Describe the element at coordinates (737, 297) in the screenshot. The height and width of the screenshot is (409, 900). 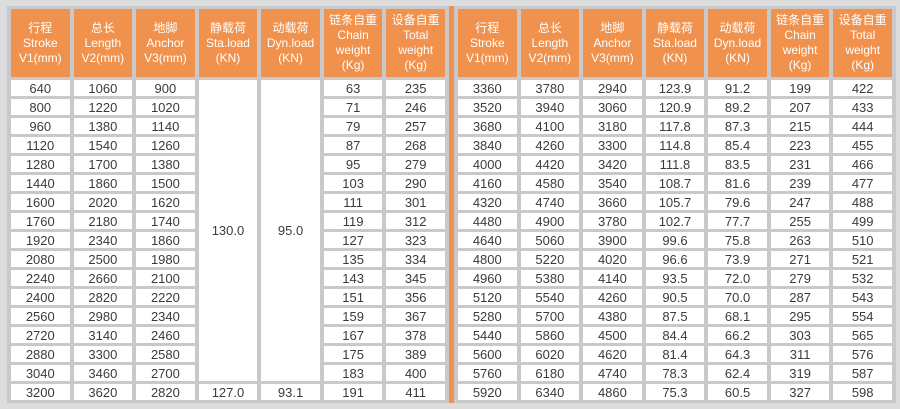
I see `table-cell-dynamic-load: 70.0` at that location.